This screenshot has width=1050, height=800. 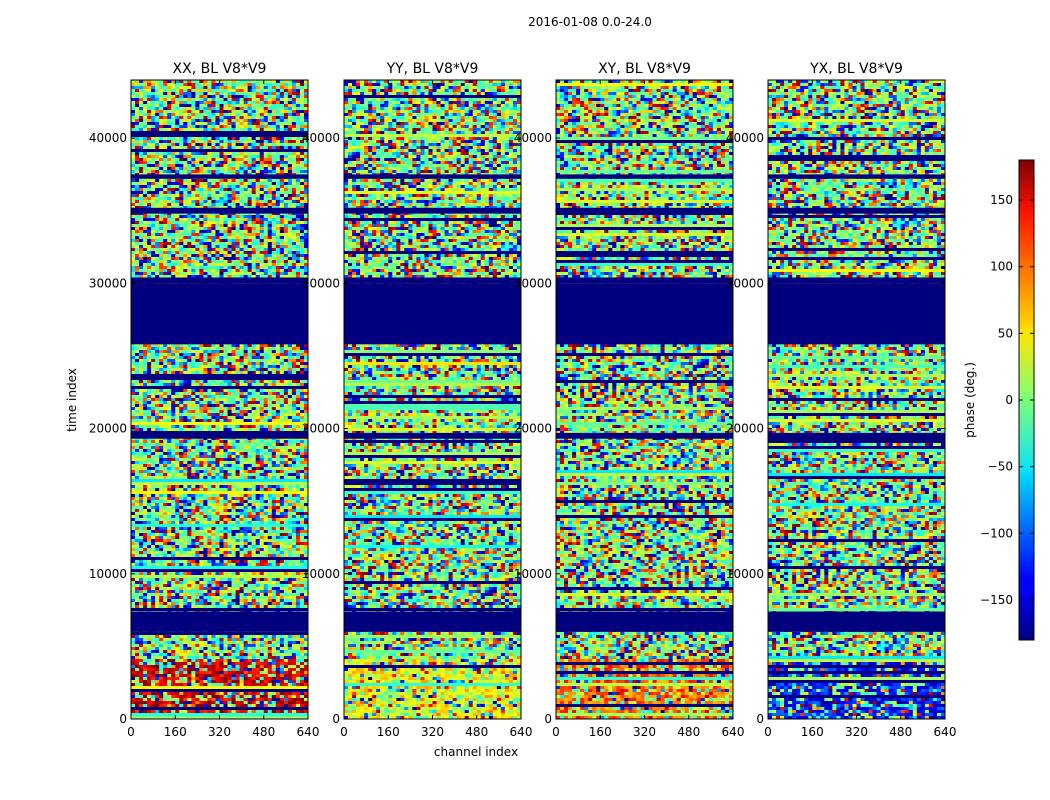 What do you see at coordinates (476, 752) in the screenshot?
I see `x-axis-label: channel index` at bounding box center [476, 752].